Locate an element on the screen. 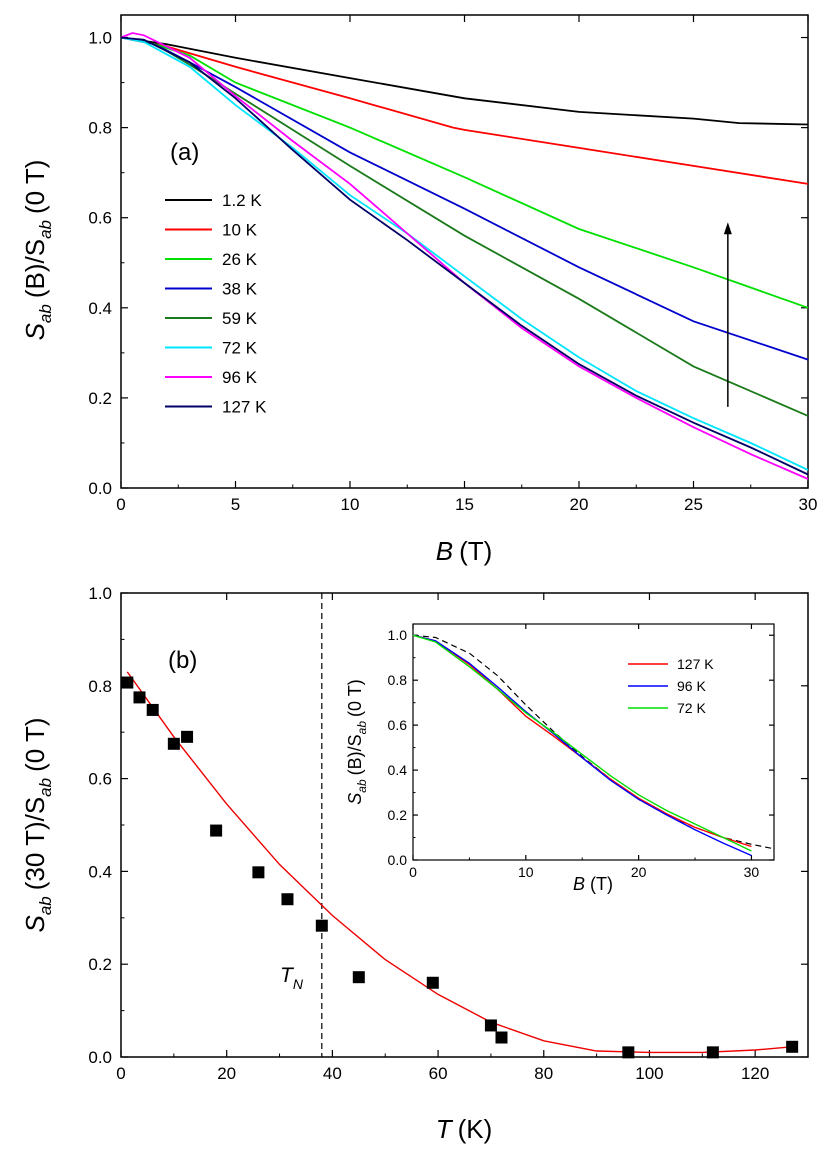 Image resolution: width=830 pixels, height=1149 pixels. inset-xtick-label: 10 is located at coordinates (526, 872).